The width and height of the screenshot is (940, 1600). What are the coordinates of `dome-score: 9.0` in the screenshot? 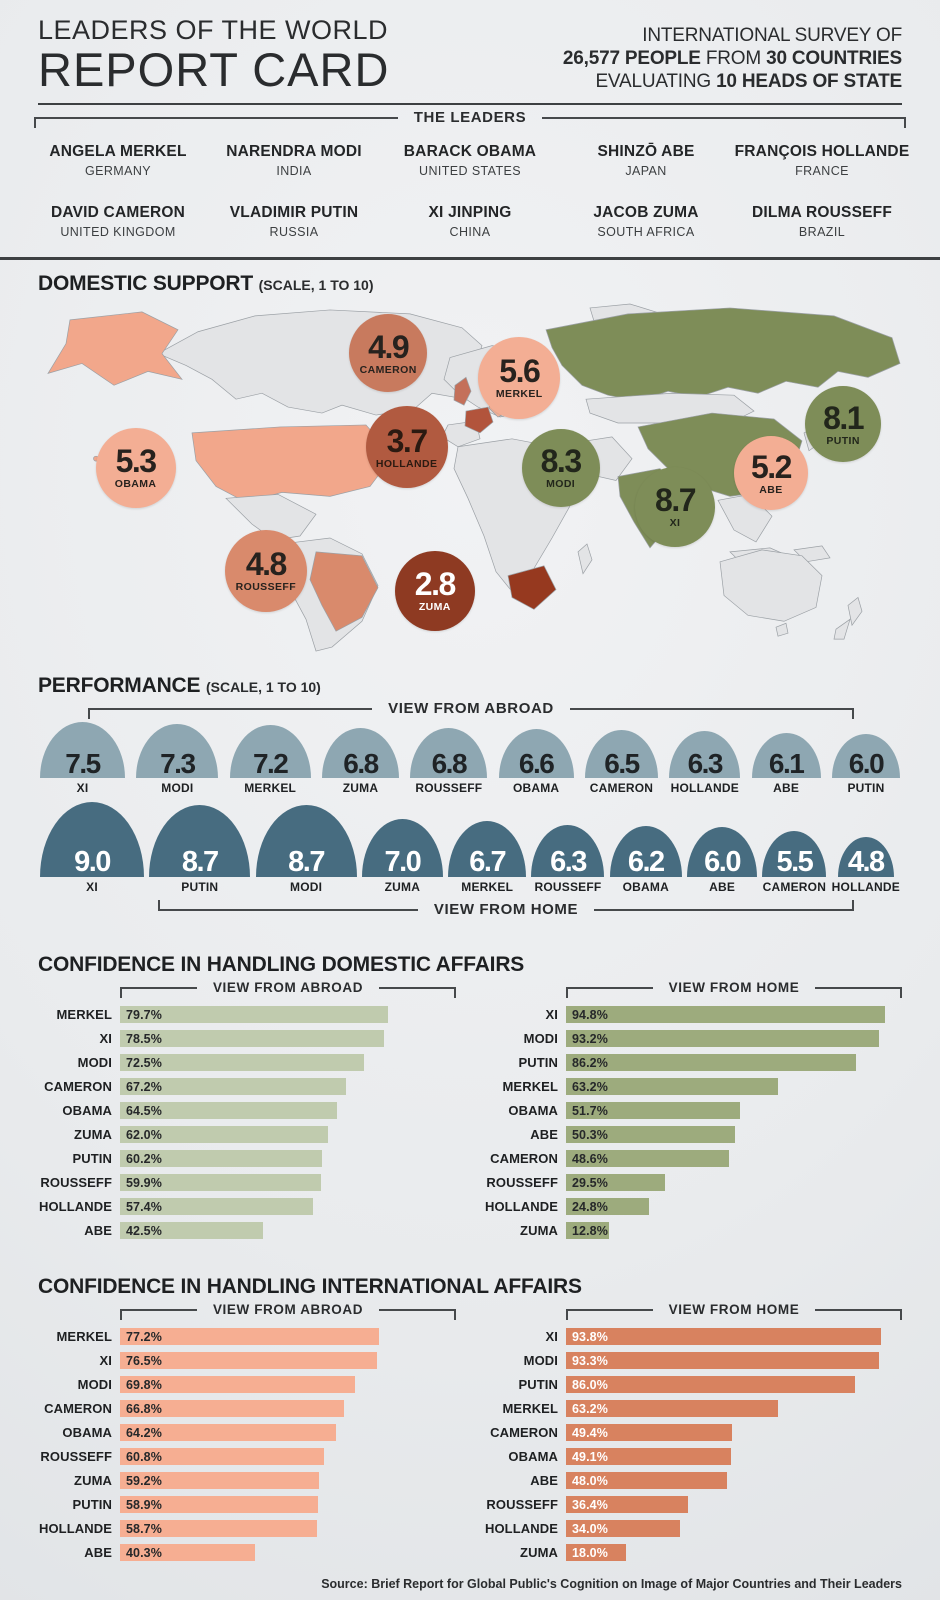 It's located at (92, 861).